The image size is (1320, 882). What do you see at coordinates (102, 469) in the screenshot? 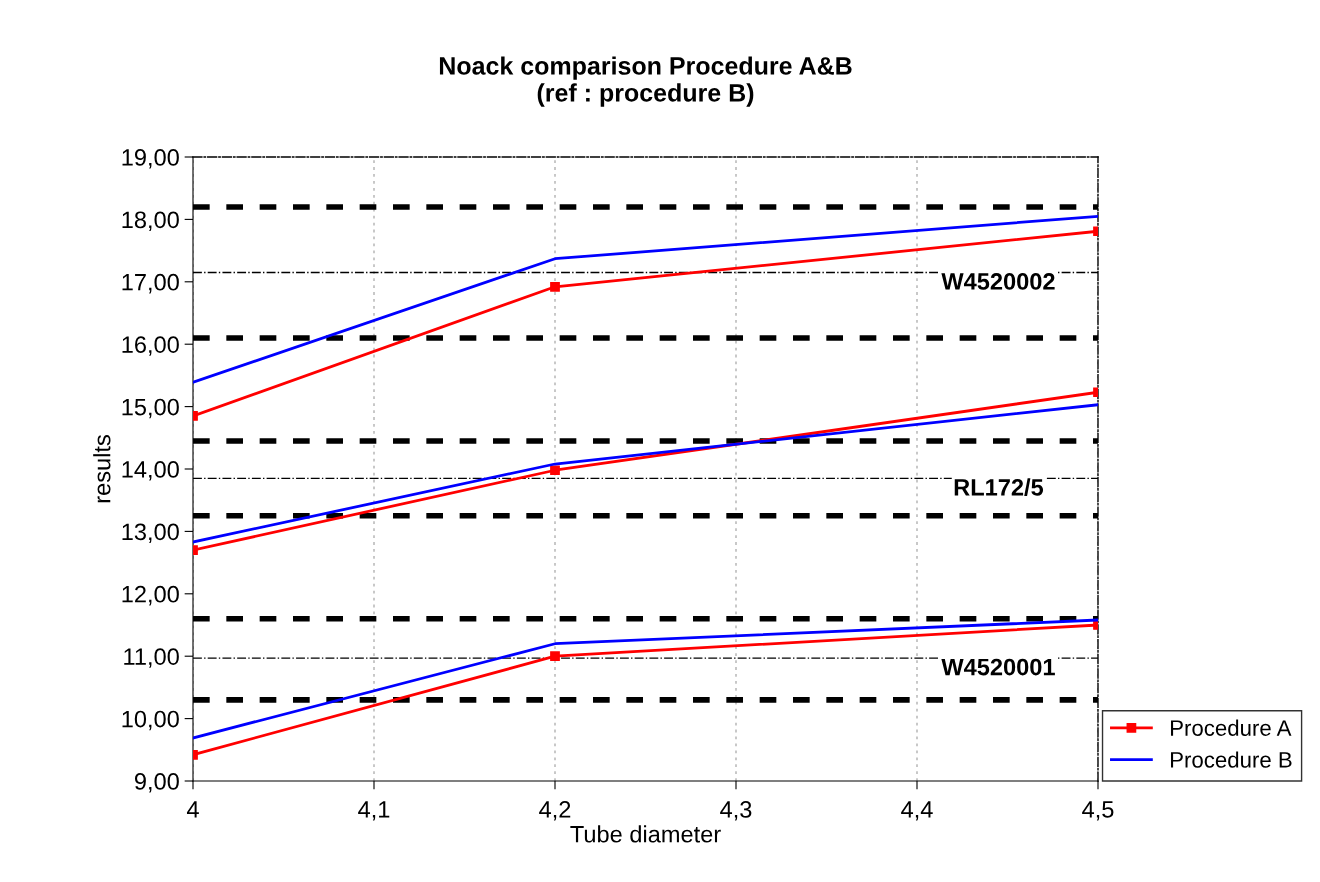
I see `y-axis-title: results` at bounding box center [102, 469].